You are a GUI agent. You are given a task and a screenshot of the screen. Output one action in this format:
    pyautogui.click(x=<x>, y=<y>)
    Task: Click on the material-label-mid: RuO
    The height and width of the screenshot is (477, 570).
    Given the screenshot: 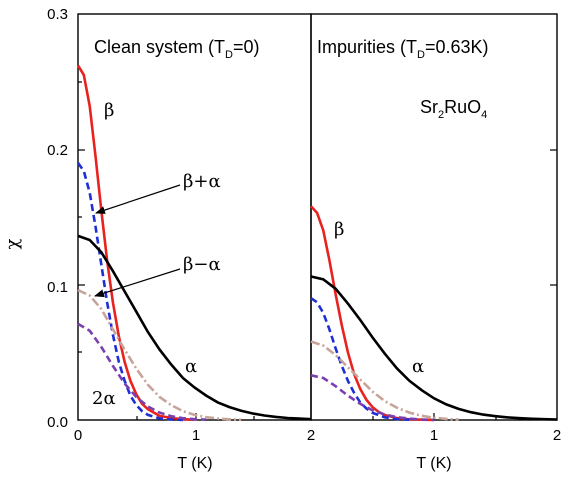 What is the action you would take?
    pyautogui.click(x=462, y=107)
    